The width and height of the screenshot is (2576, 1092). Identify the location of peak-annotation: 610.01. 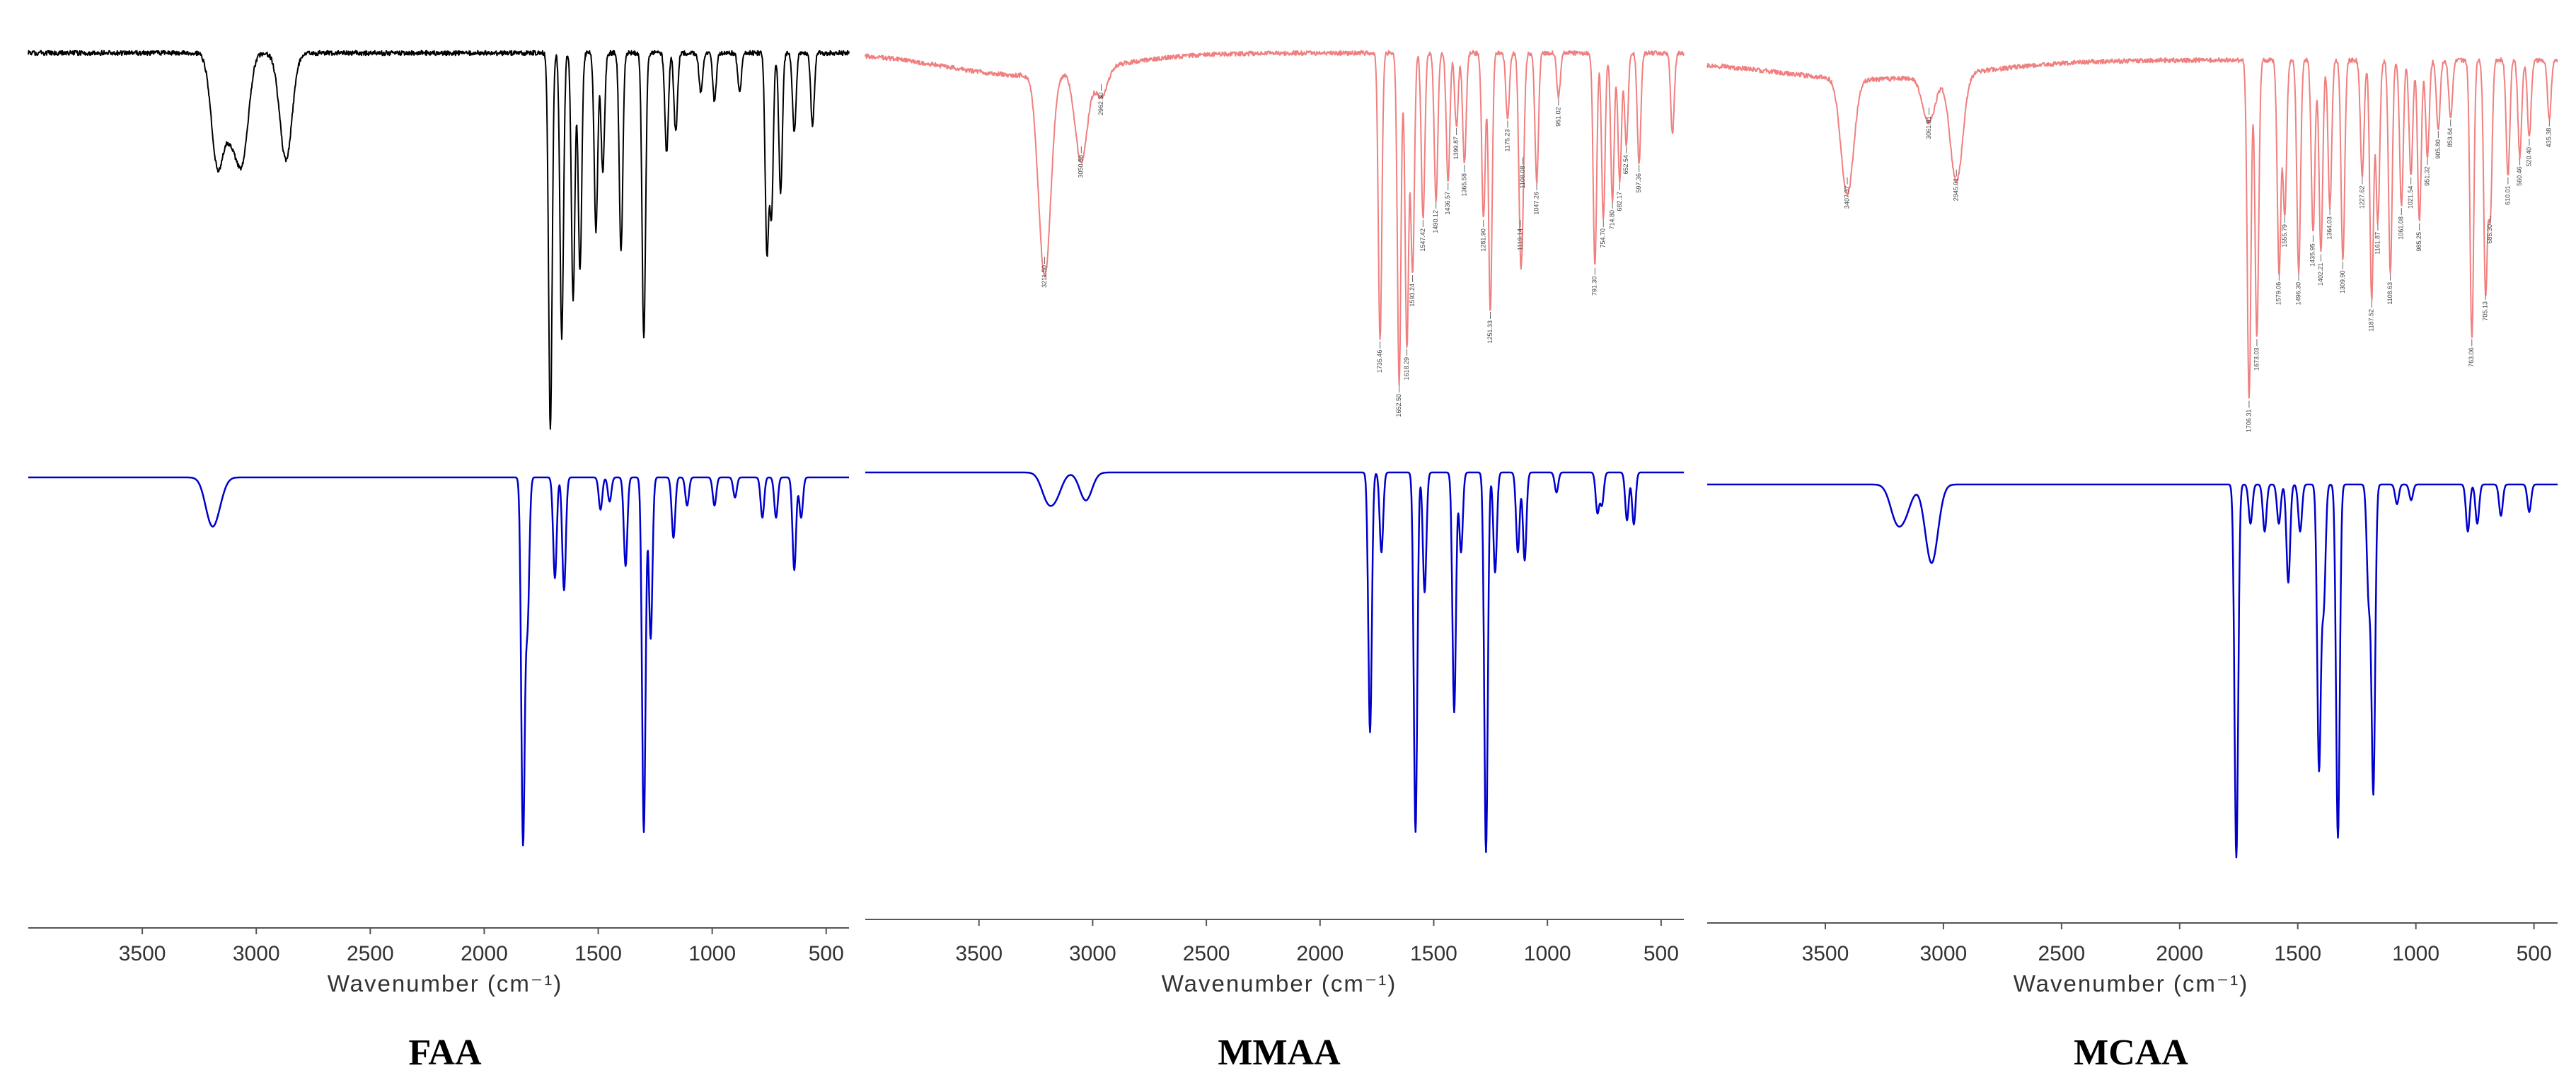
(2507, 196).